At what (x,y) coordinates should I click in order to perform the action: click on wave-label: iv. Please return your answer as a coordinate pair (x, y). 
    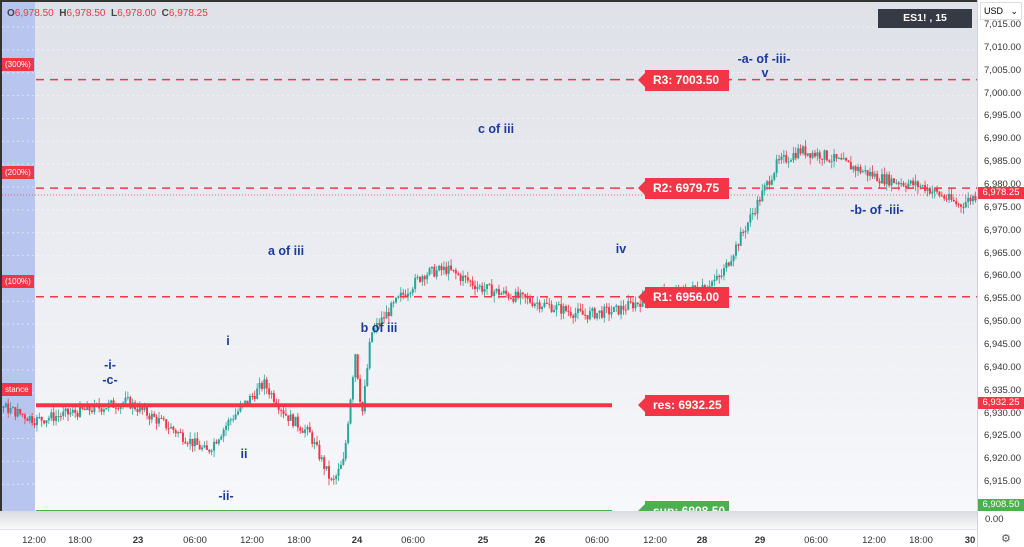
    Looking at the image, I should click on (621, 249).